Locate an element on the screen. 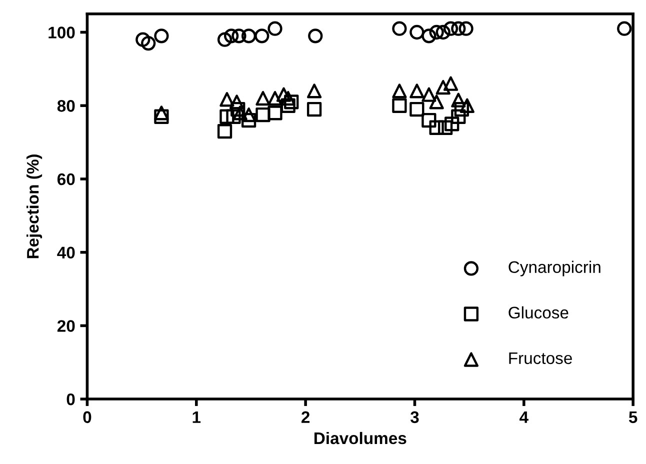 The height and width of the screenshot is (464, 646). y-tick-label: 20 is located at coordinates (66, 326).